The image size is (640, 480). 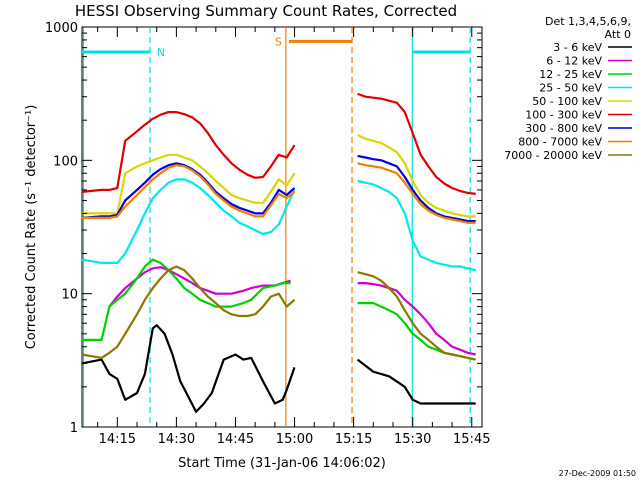 I want to click on x-tick-label: 15:30, so click(x=412, y=439).